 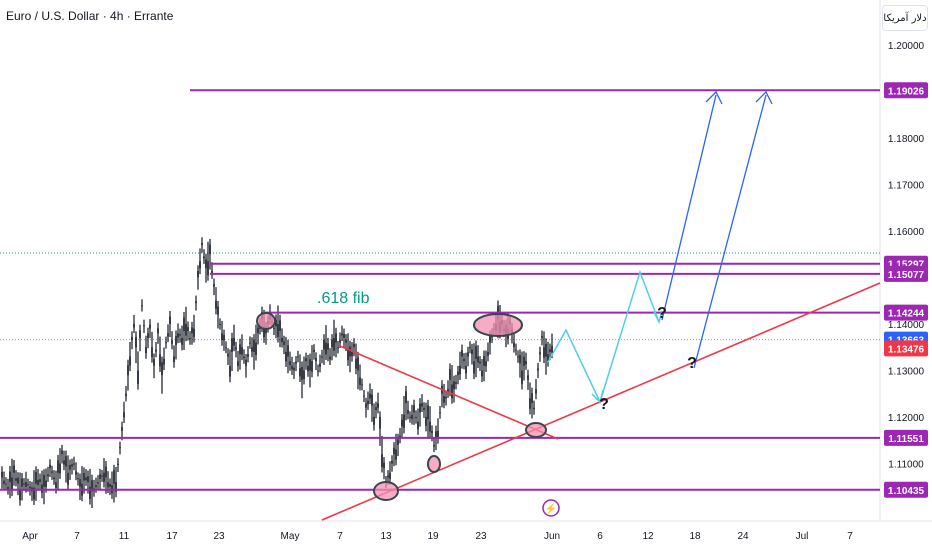 What do you see at coordinates (906, 91) in the screenshot?
I see `level-label-1.19026: 1.19026` at bounding box center [906, 91].